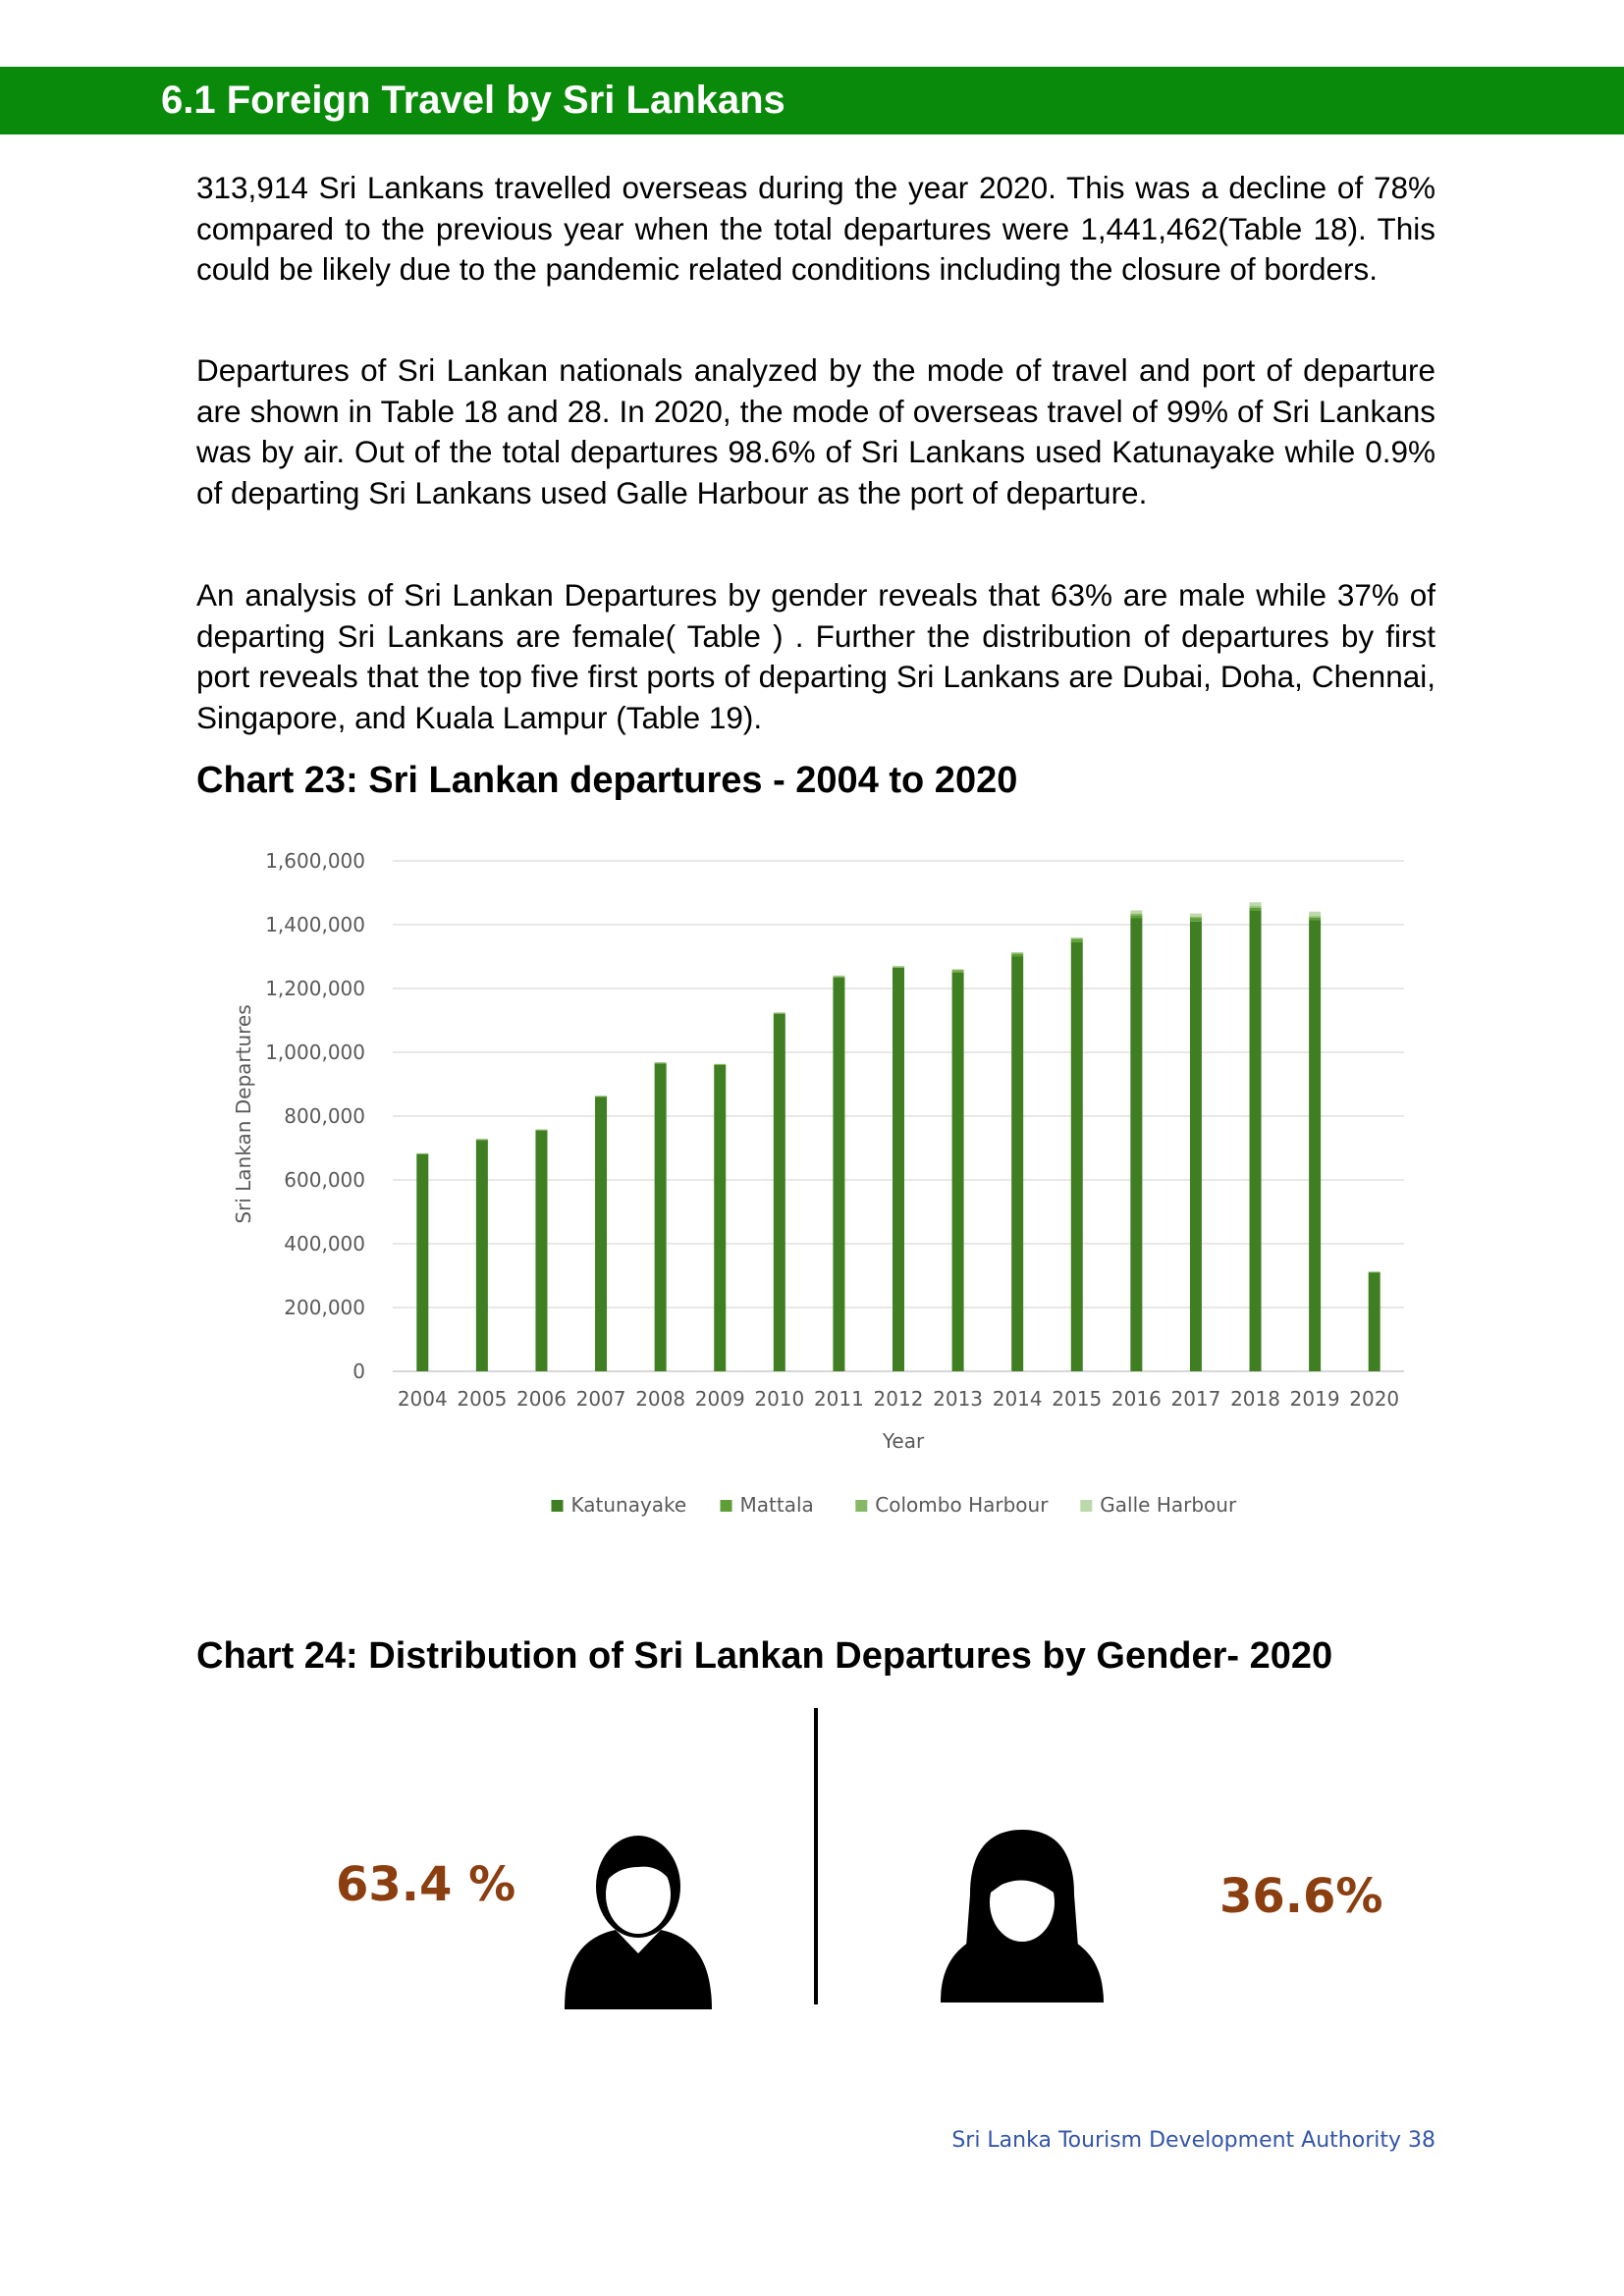 Image resolution: width=1624 pixels, height=2296 pixels. I want to click on bar-2019-galle-harbour, so click(1315, 914).